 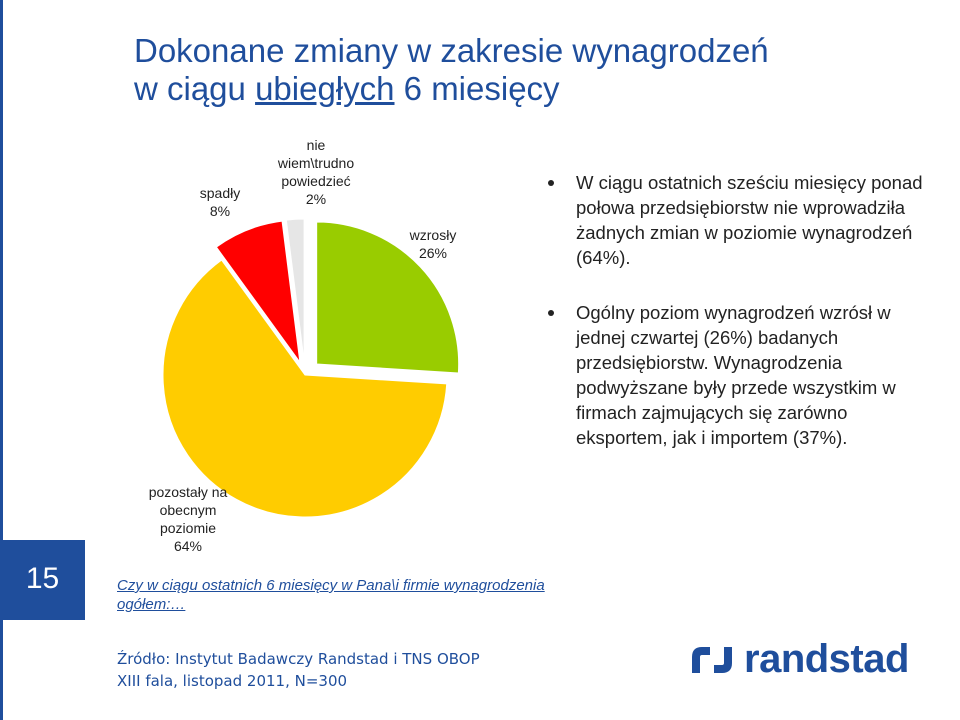 What do you see at coordinates (451, 50) in the screenshot?
I see `title-line-1: Dokonane zmiany w zakresie wynagrodzeń` at bounding box center [451, 50].